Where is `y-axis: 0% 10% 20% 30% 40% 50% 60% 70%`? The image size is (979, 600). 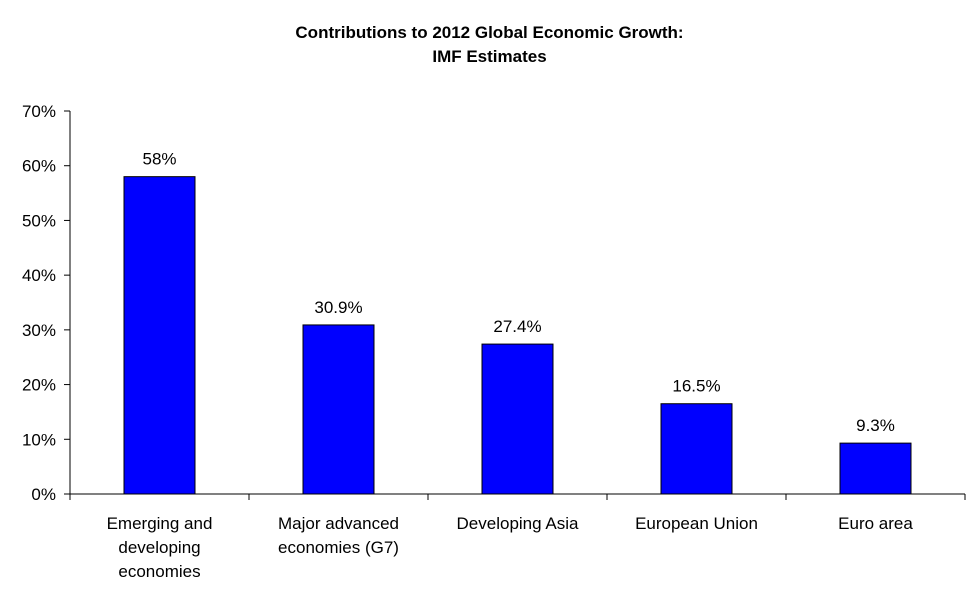
y-axis: 0% 10% 20% 30% 40% 50% 60% 70% is located at coordinates (46, 303).